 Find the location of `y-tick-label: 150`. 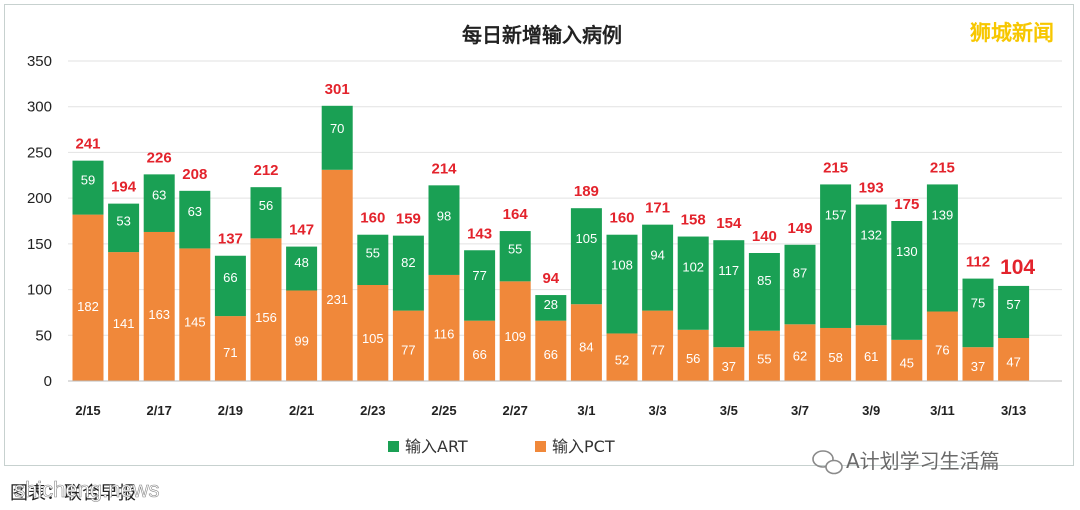

y-tick-label: 150 is located at coordinates (39, 244).